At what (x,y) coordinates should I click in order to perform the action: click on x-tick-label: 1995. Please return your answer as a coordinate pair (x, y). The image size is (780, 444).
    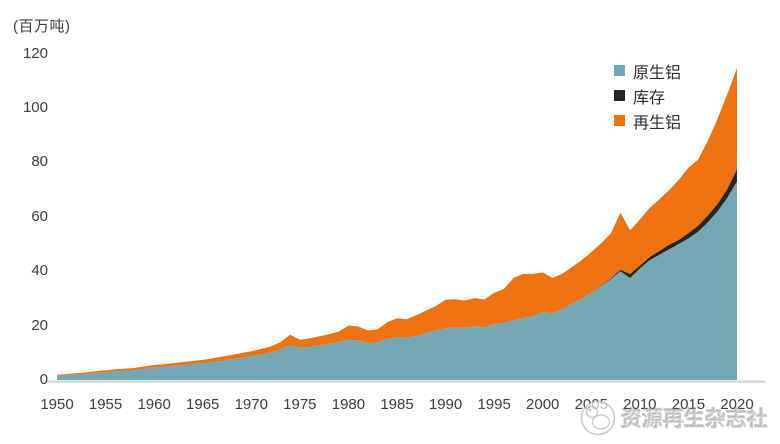
    Looking at the image, I should click on (494, 404).